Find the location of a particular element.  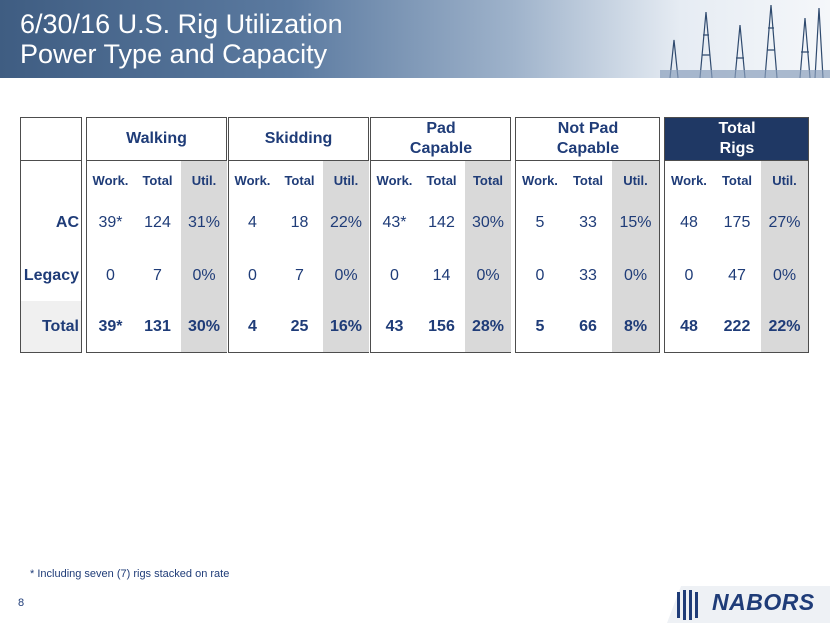

group-header-walking: Walking is located at coordinates (156, 138).